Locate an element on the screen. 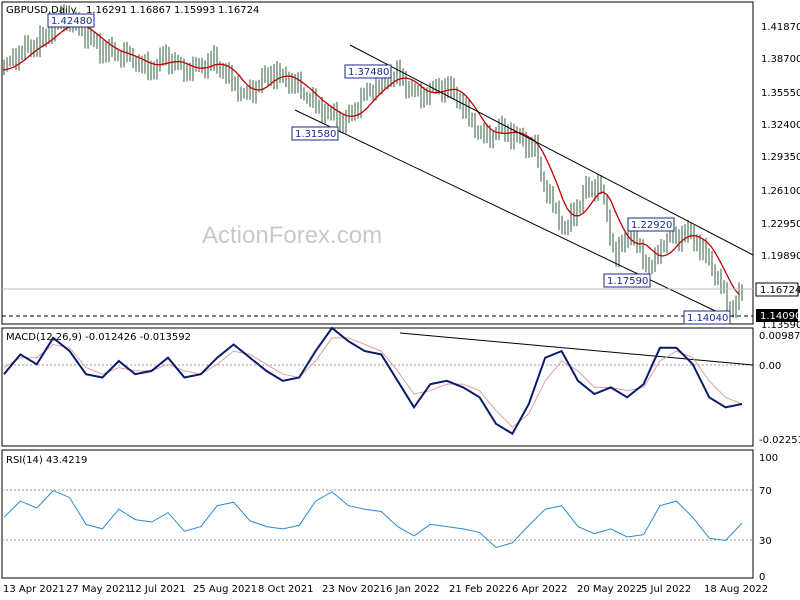 The height and width of the screenshot is (600, 800). annotation-1-37480: 1.37480 is located at coordinates (368, 72).